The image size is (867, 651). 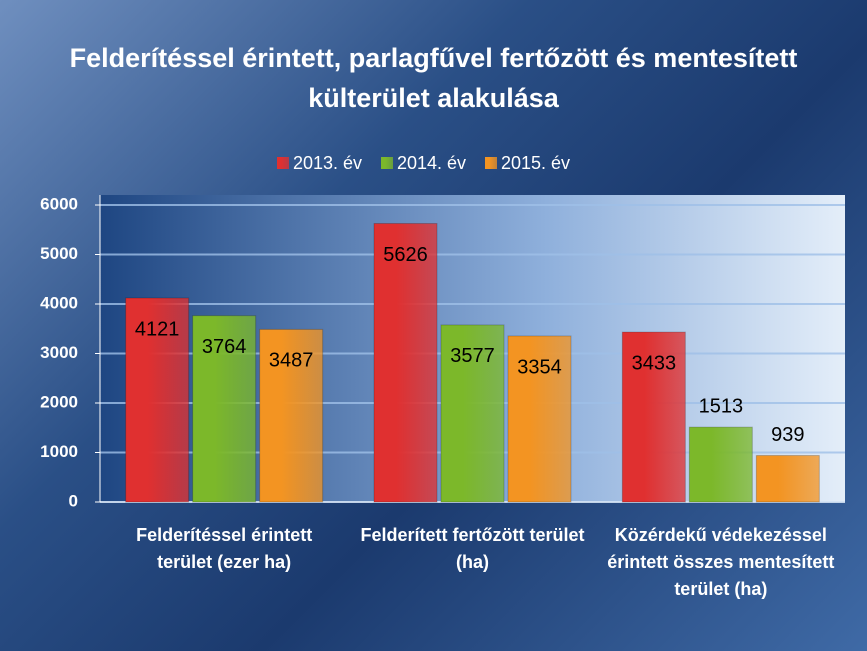 What do you see at coordinates (59, 451) in the screenshot?
I see `y-tick-label: 1000` at bounding box center [59, 451].